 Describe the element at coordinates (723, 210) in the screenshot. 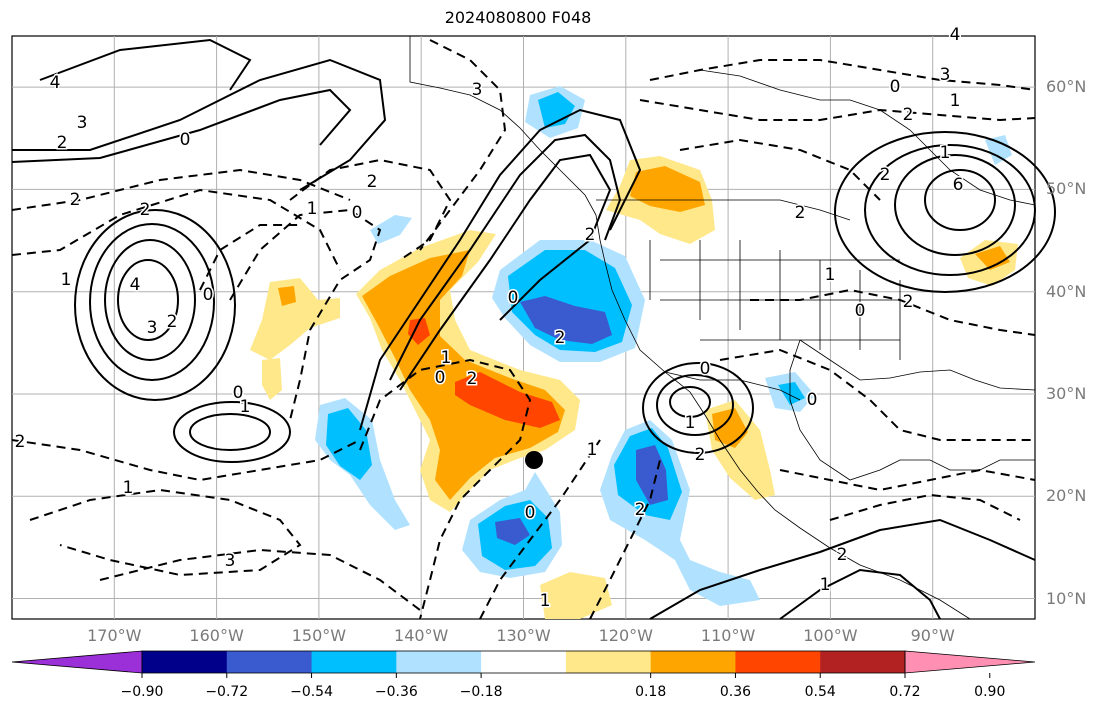

I see `border-us-canada` at that location.